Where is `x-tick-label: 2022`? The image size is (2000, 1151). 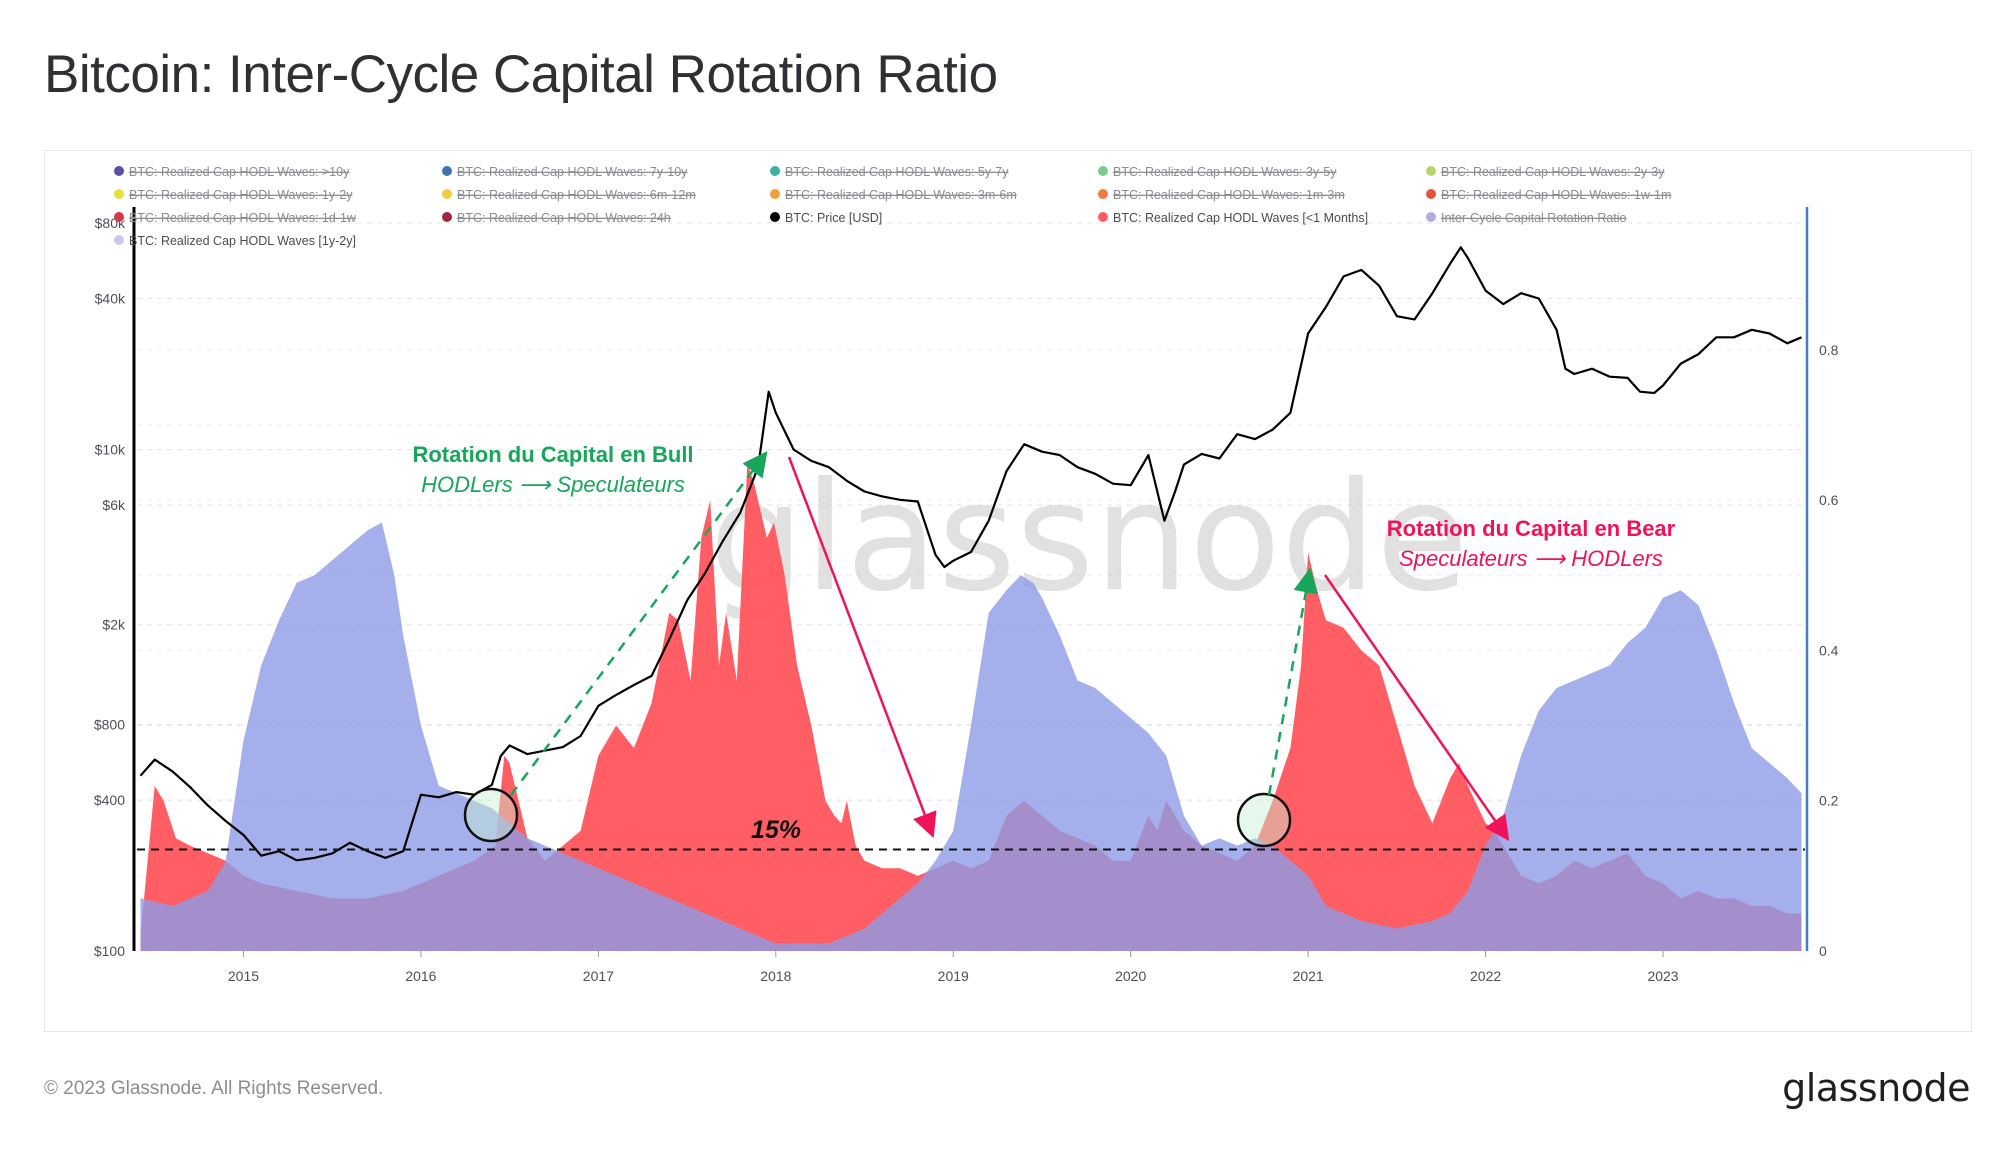 x-tick-label: 2022 is located at coordinates (1485, 976).